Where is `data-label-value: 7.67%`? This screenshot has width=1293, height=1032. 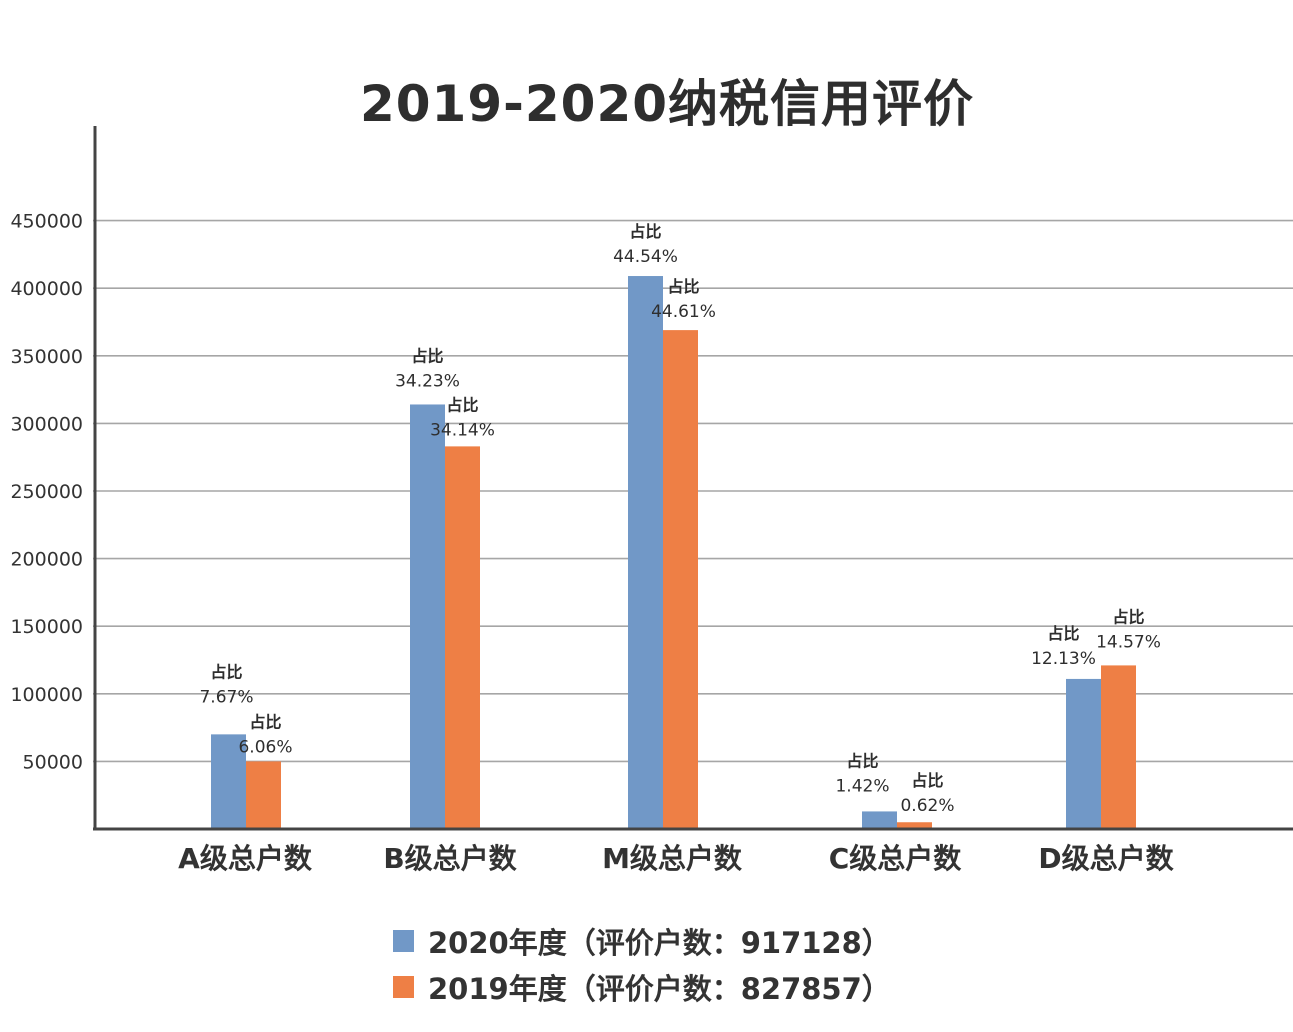
data-label-value: 7.67% is located at coordinates (226, 697).